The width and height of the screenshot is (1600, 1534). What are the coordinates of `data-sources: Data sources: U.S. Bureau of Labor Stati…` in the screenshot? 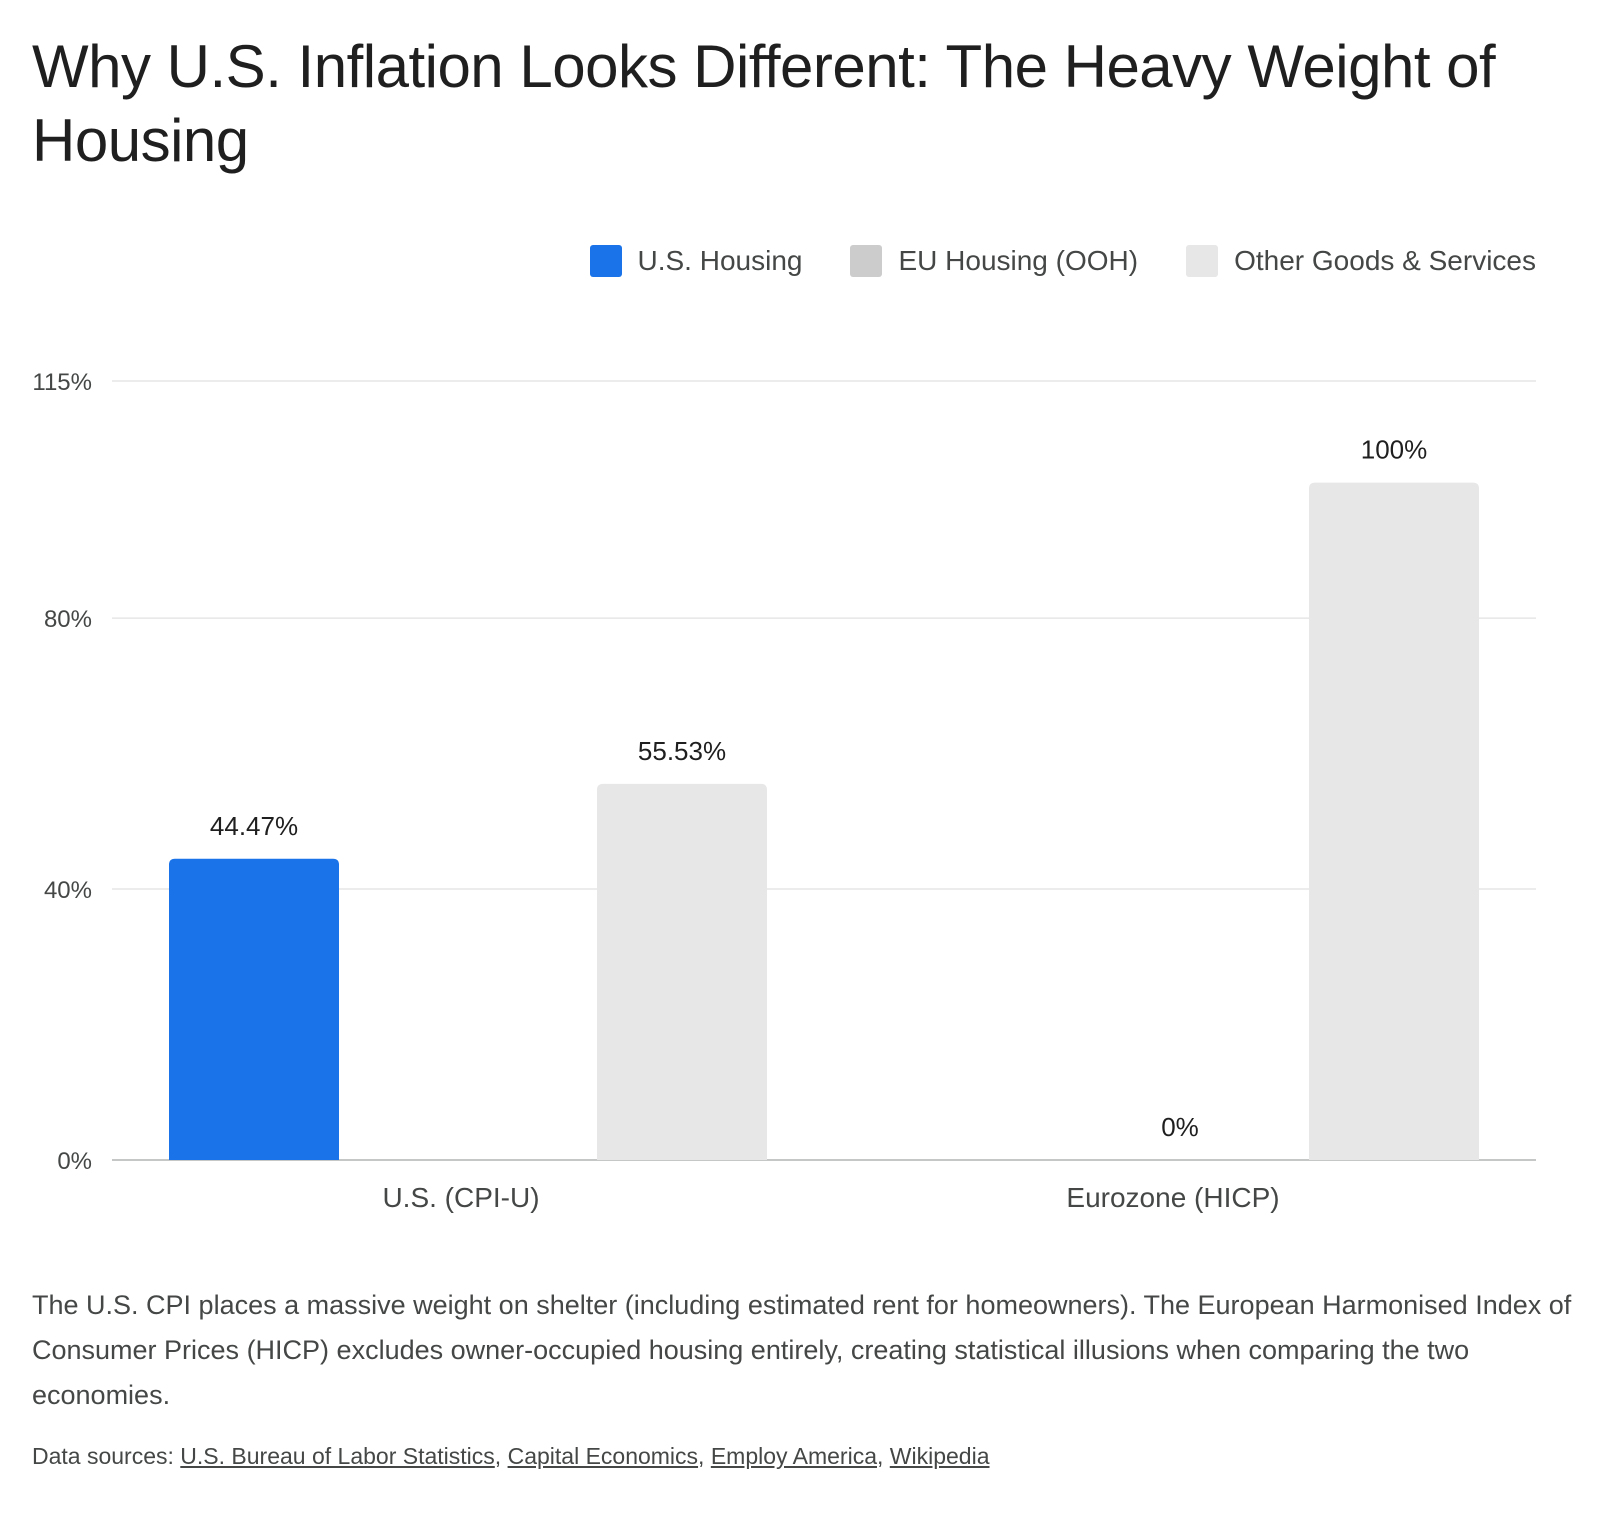 It's located at (511, 1456).